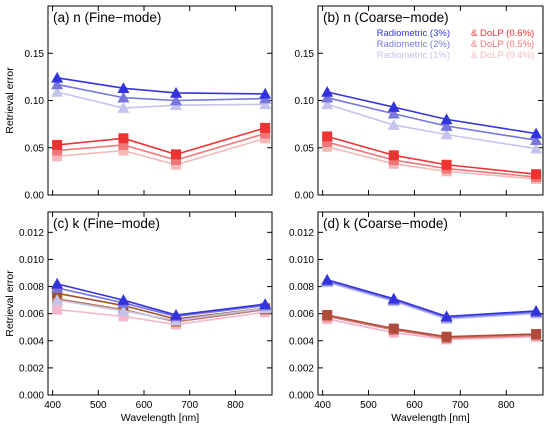 The image size is (550, 427). What do you see at coordinates (460, 405) in the screenshot?
I see `x-tick-label: 700` at bounding box center [460, 405].